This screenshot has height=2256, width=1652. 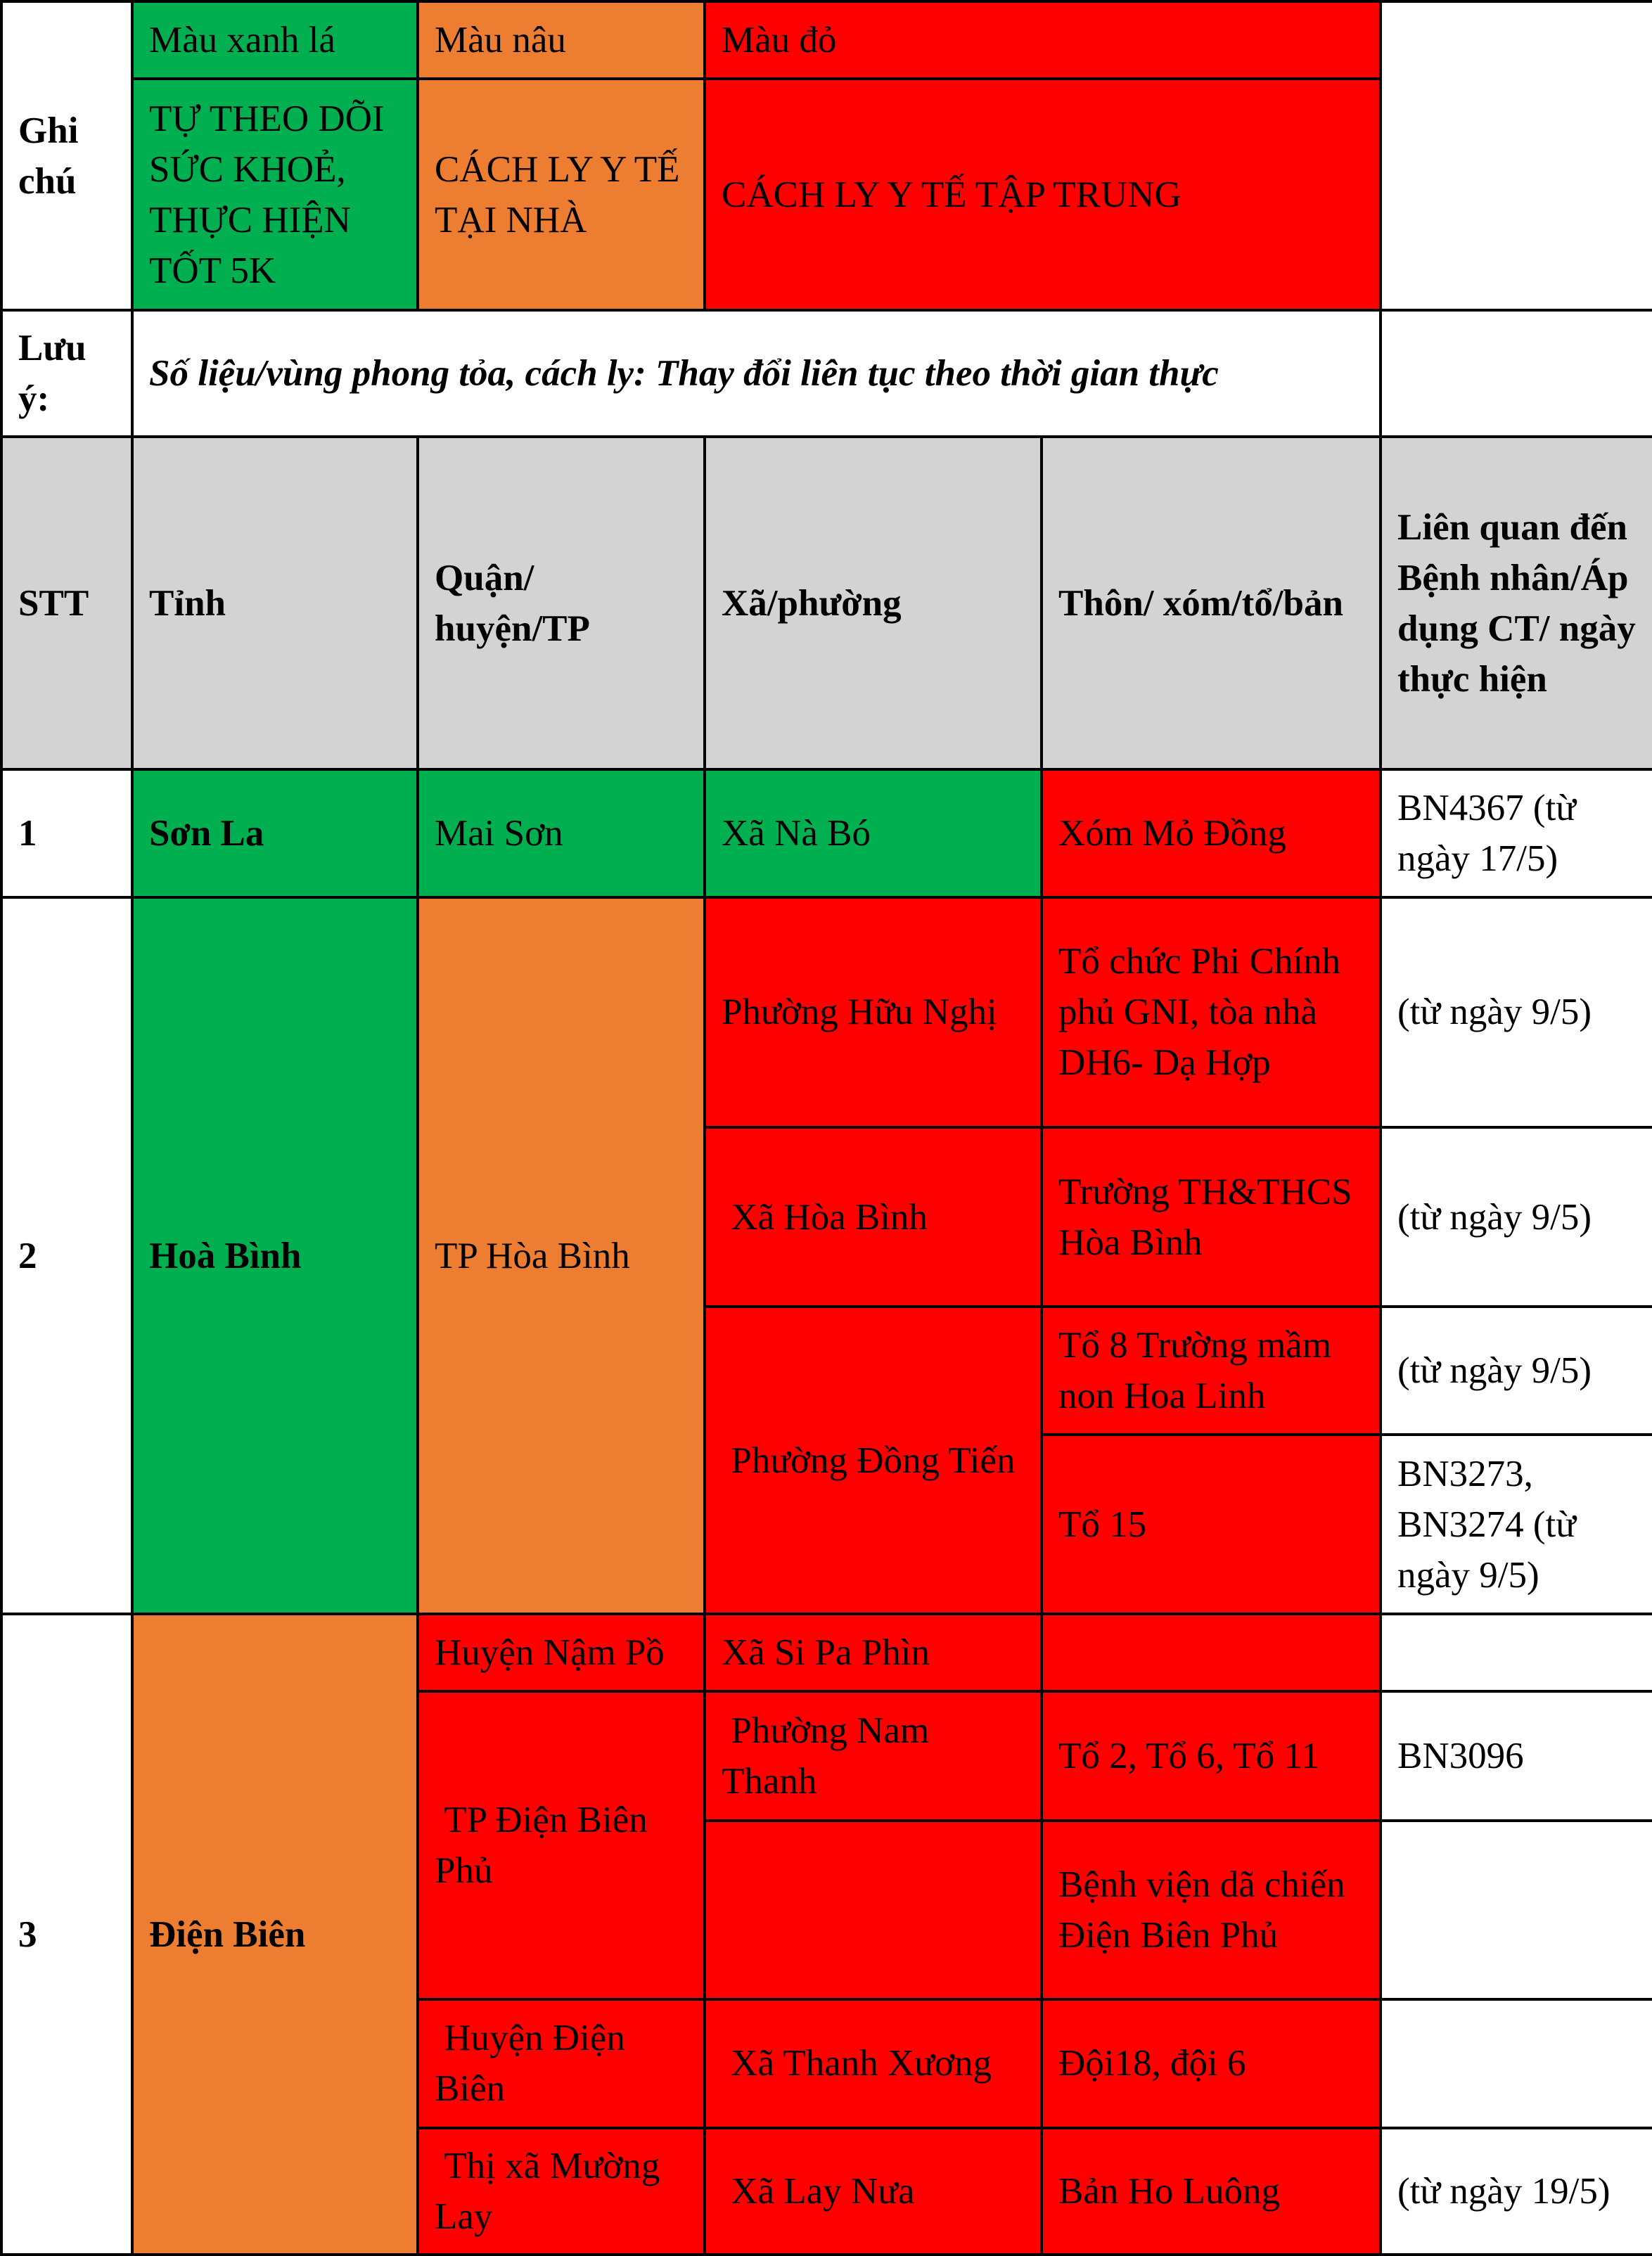 What do you see at coordinates (67, 1934) in the screenshot?
I see `row-stt: 3` at bounding box center [67, 1934].